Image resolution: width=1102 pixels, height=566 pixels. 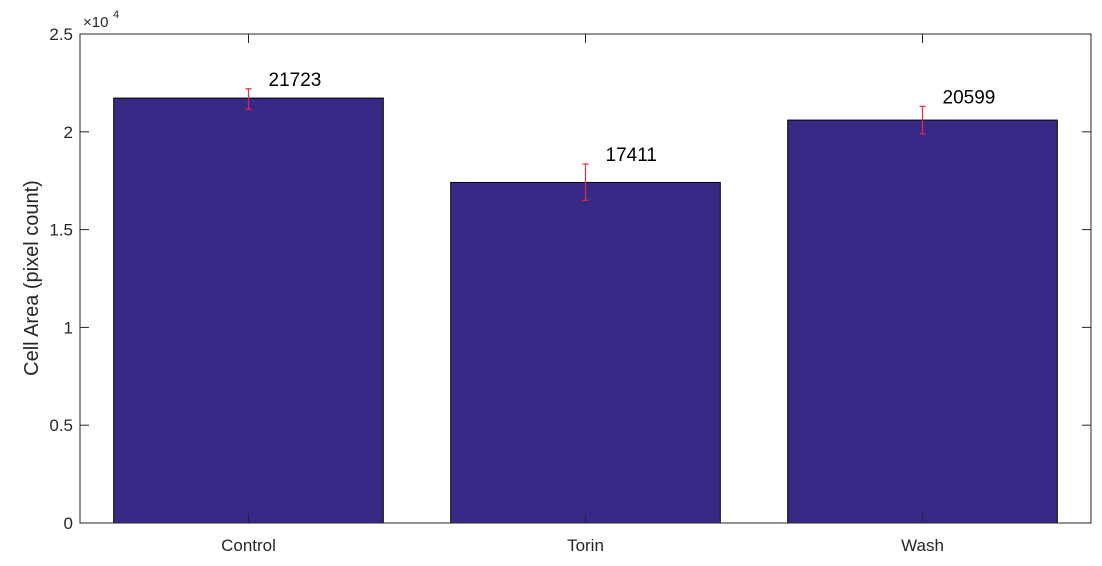 I want to click on y-tick-label: 1, so click(x=68, y=327).